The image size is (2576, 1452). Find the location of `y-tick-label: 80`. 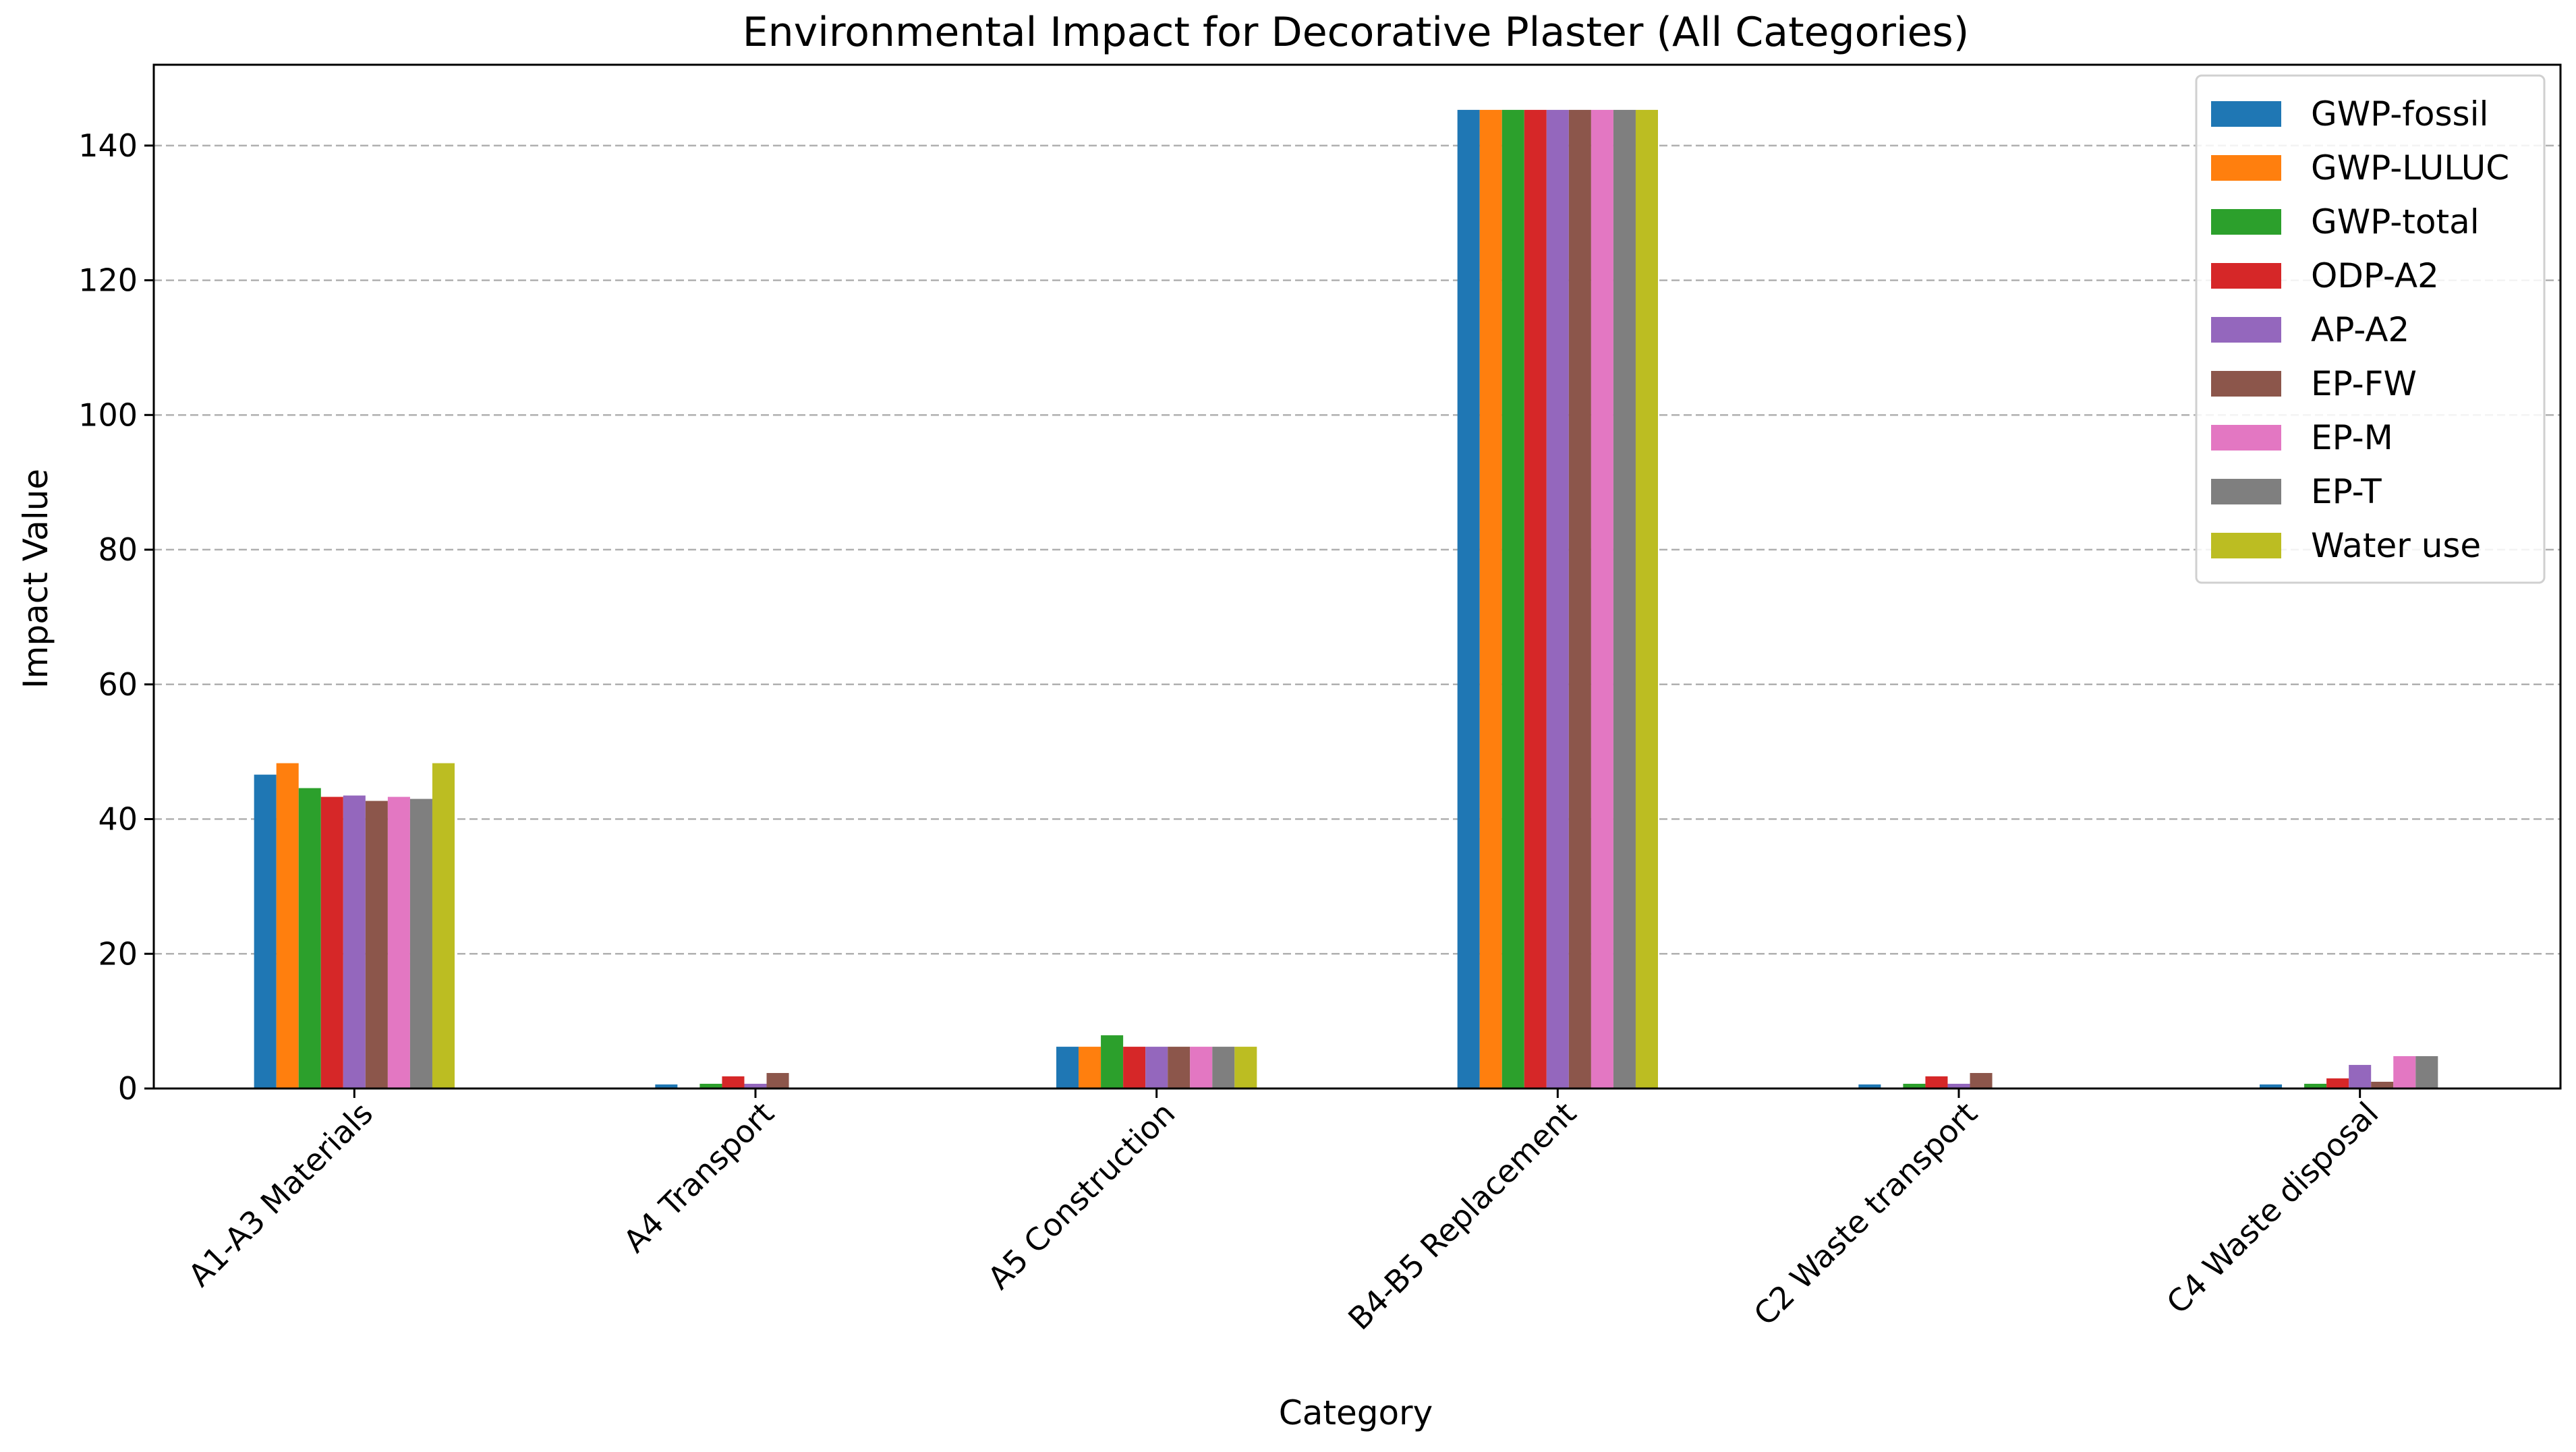

y-tick-label: 80 is located at coordinates (118, 549).